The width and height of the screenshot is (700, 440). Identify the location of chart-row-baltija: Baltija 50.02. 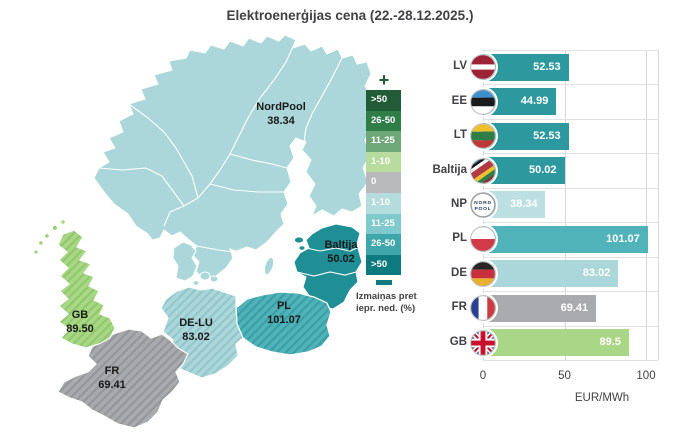
(562, 170).